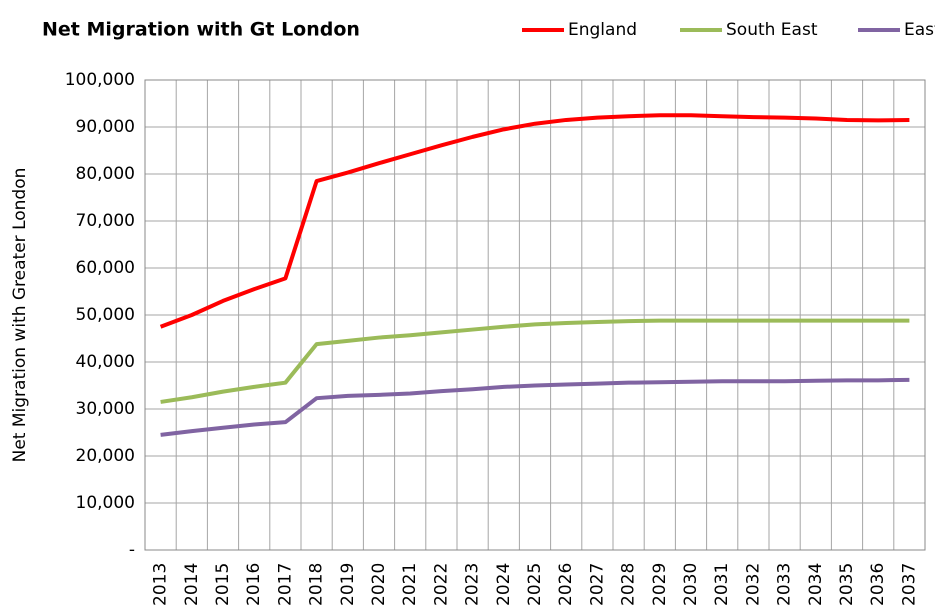 The width and height of the screenshot is (935, 613). Describe the element at coordinates (722, 584) in the screenshot. I see `x-tick-label: 2031` at that location.